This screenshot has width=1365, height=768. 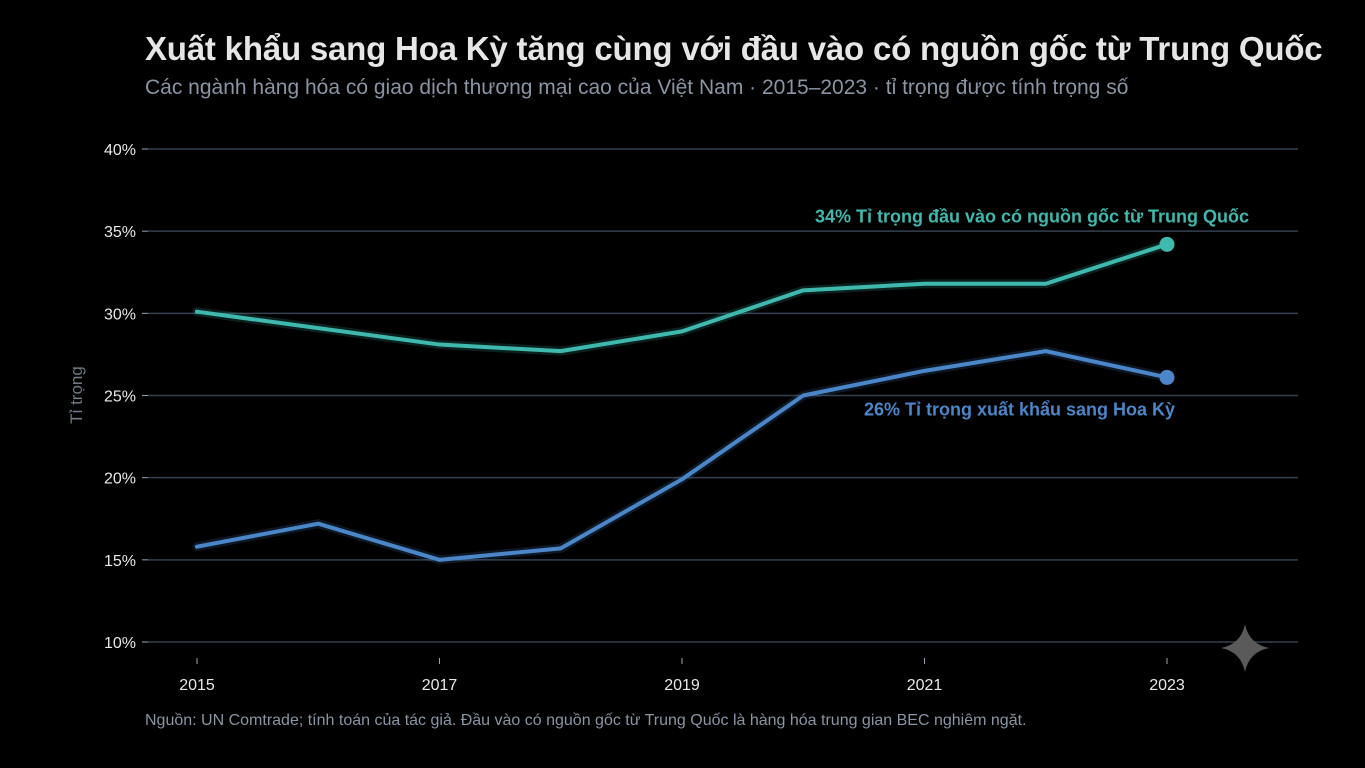 What do you see at coordinates (120, 314) in the screenshot?
I see `y-tick-label: 30%` at bounding box center [120, 314].